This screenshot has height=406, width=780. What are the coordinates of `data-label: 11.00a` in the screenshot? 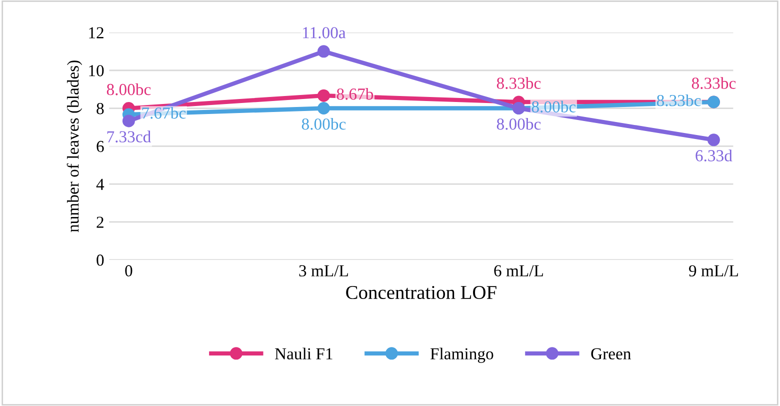 It's located at (324, 32).